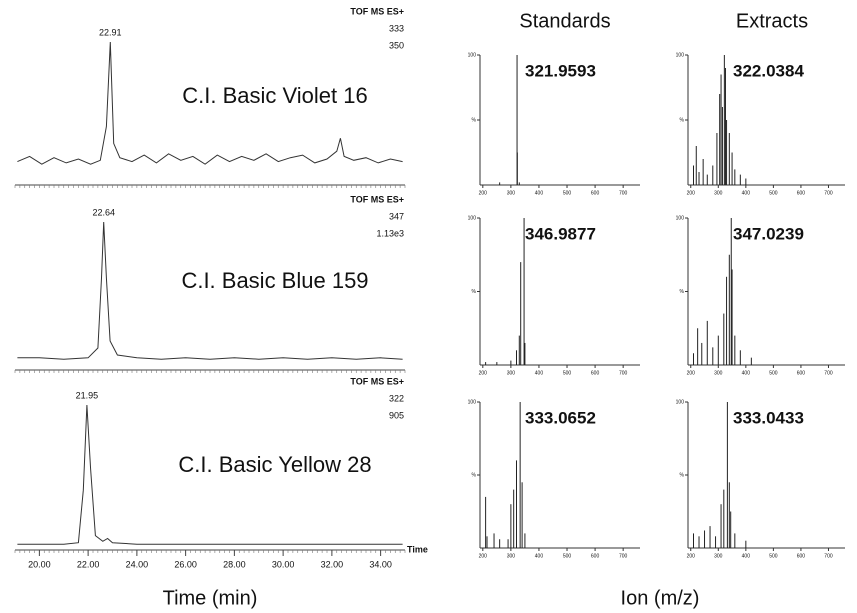  I want to click on peak-label: 21.95, so click(87, 395).